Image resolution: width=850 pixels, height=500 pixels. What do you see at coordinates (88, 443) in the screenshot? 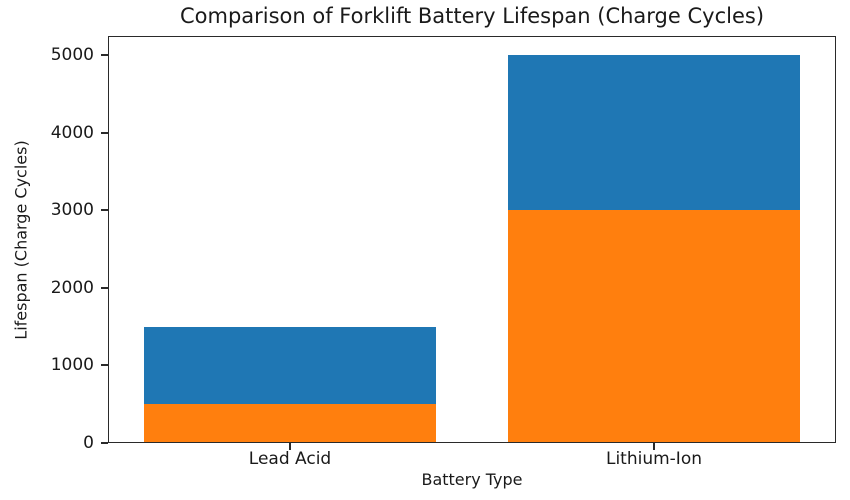
I see `y-tick-label-0: 0` at bounding box center [88, 443].